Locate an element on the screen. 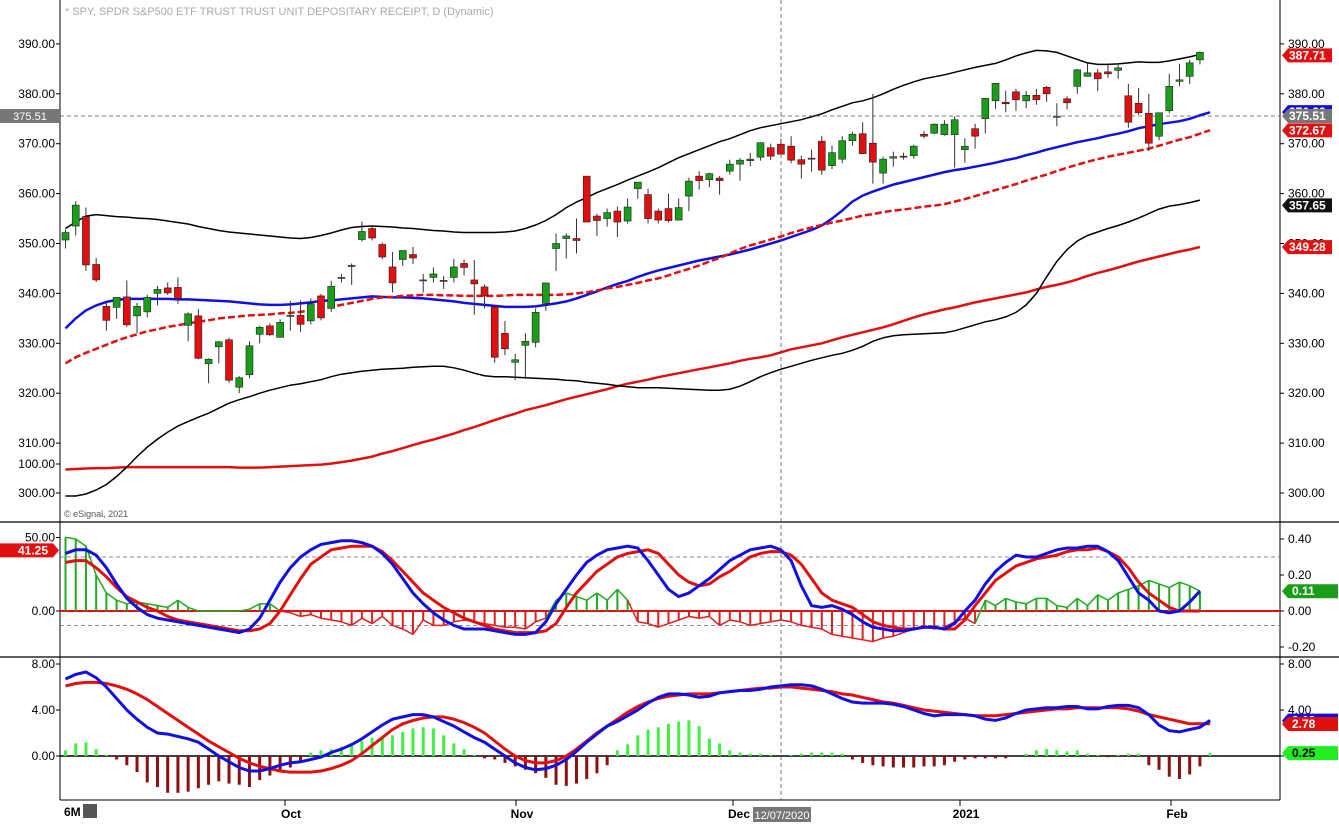  period-label: 6M is located at coordinates (72, 812).